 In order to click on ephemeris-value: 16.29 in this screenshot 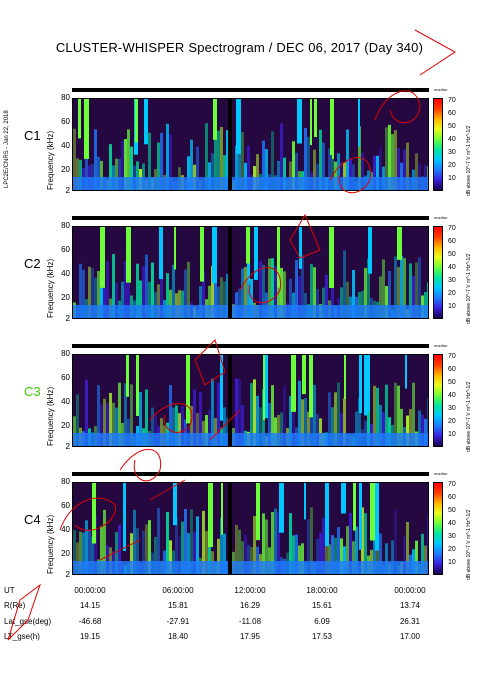, I will do `click(250, 605)`.